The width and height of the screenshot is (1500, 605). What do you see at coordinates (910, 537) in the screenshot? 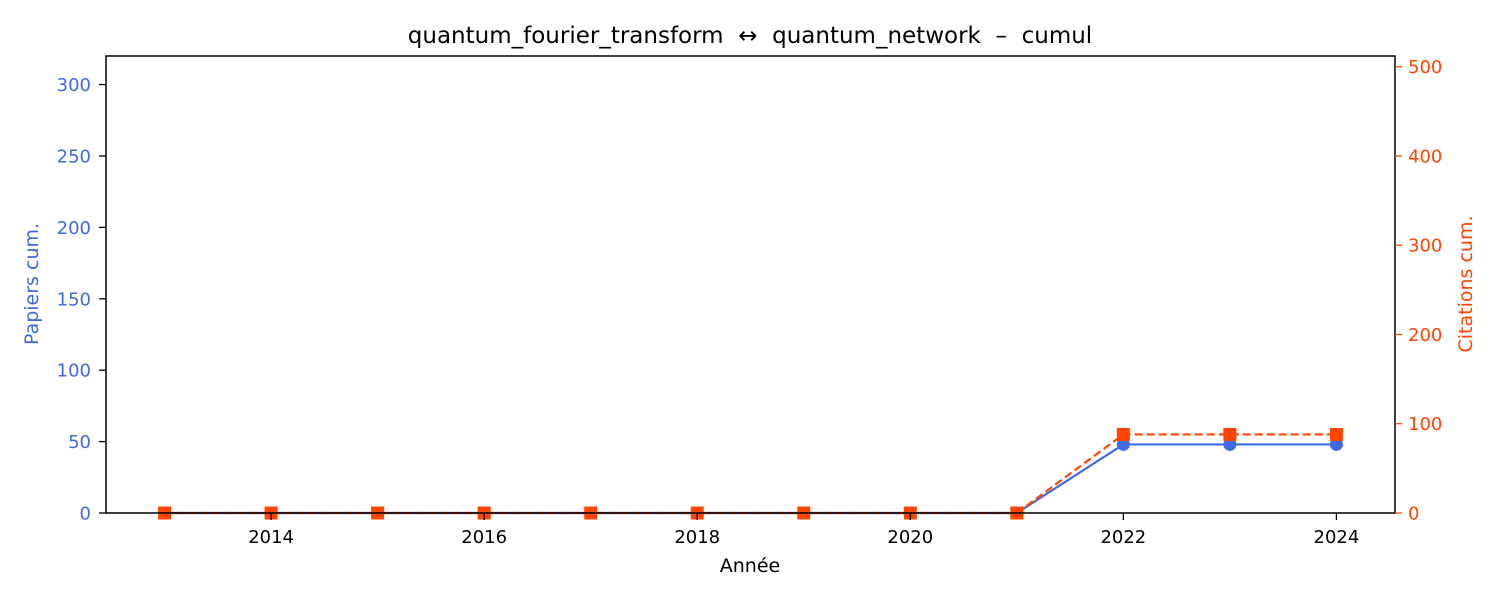
I see `x-tick-label: 2020` at bounding box center [910, 537].